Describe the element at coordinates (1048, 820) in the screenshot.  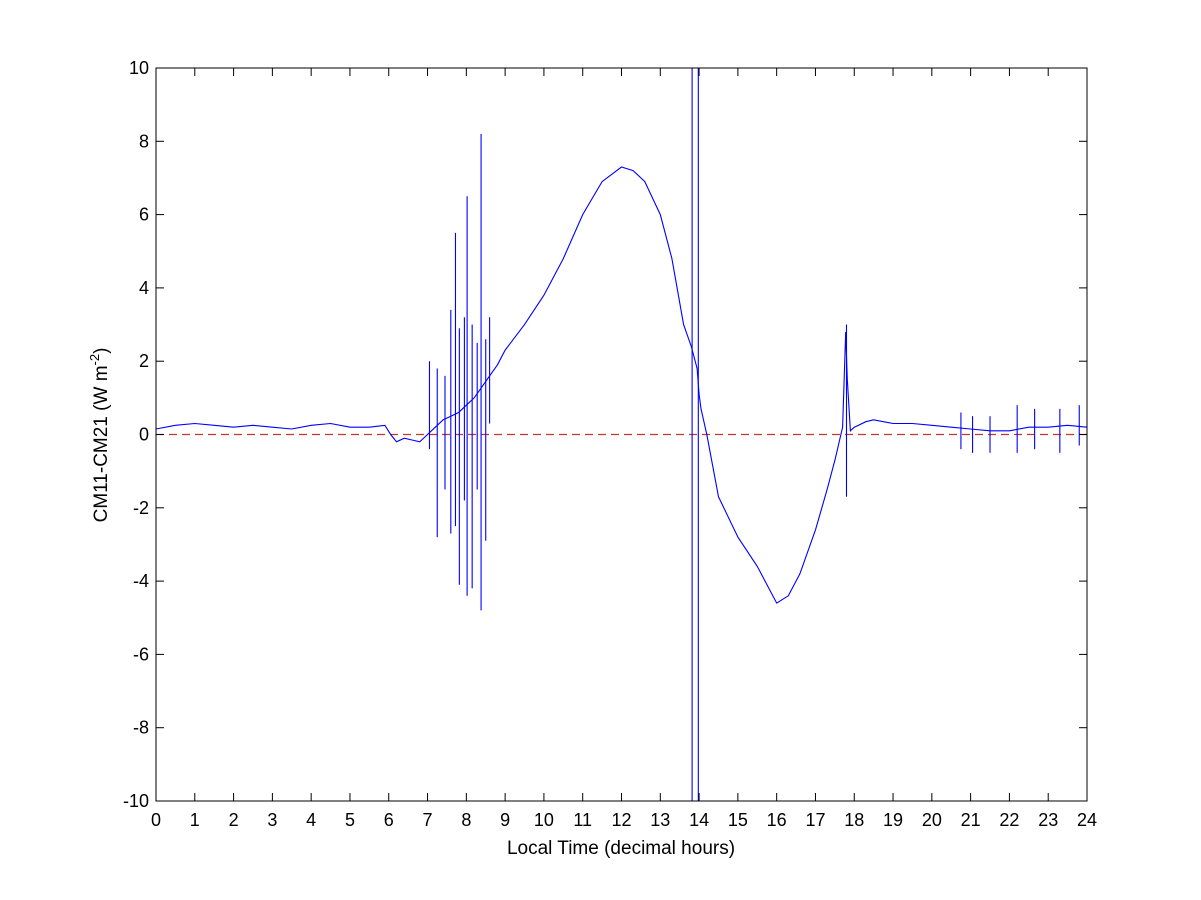
I see `x-tick-label: 23` at that location.